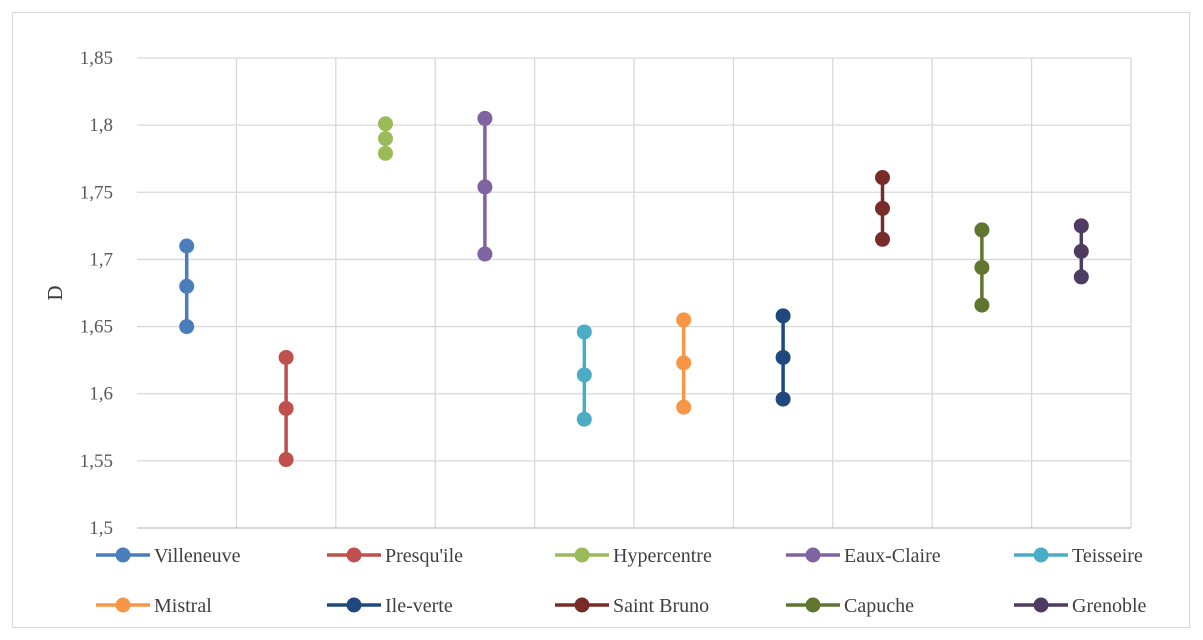 This screenshot has height=640, width=1203. What do you see at coordinates (96, 461) in the screenshot?
I see `y-tick-label: 1,55` at bounding box center [96, 461].